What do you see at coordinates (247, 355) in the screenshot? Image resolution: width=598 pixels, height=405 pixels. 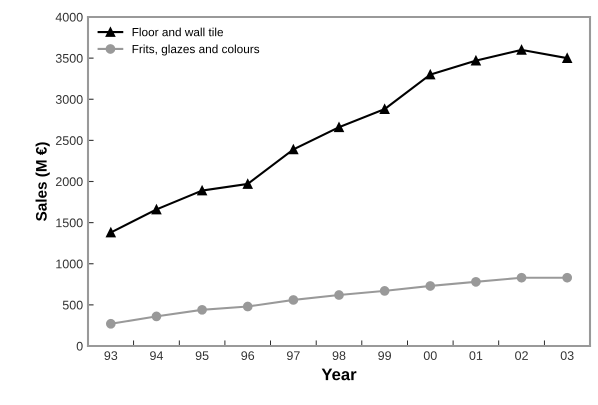 I see `x-tick-label: 96` at bounding box center [247, 355].